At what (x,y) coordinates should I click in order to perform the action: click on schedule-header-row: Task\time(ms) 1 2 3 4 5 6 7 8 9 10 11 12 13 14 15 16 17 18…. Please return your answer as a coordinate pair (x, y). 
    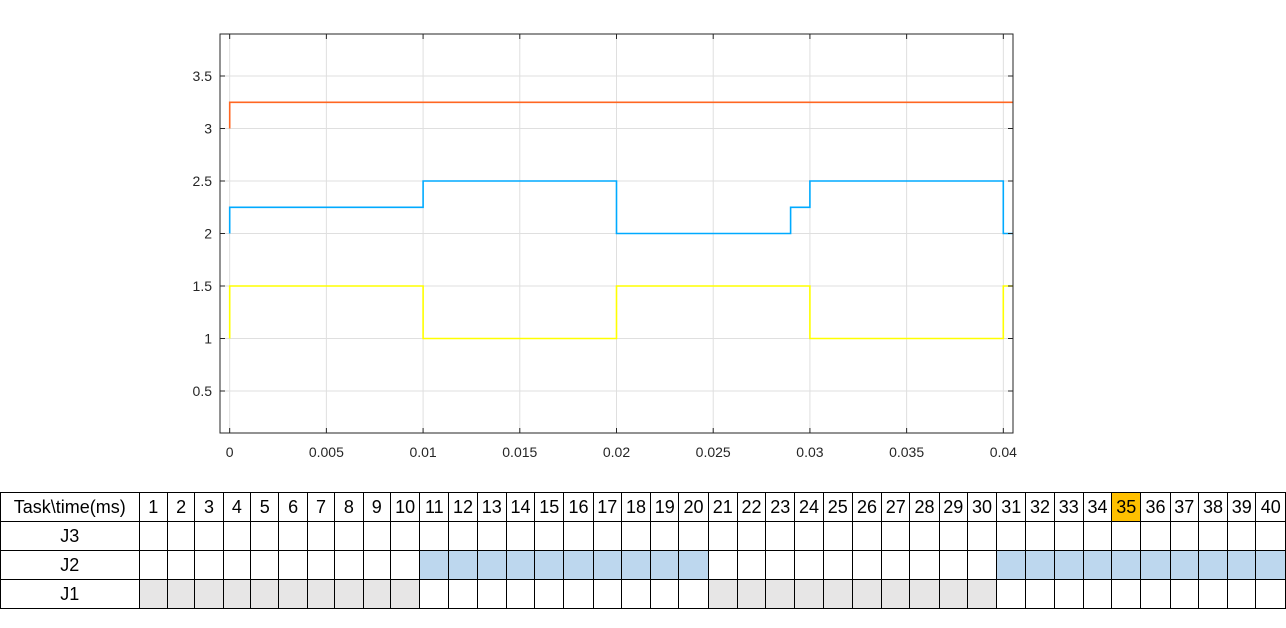
    Looking at the image, I should click on (643, 507).